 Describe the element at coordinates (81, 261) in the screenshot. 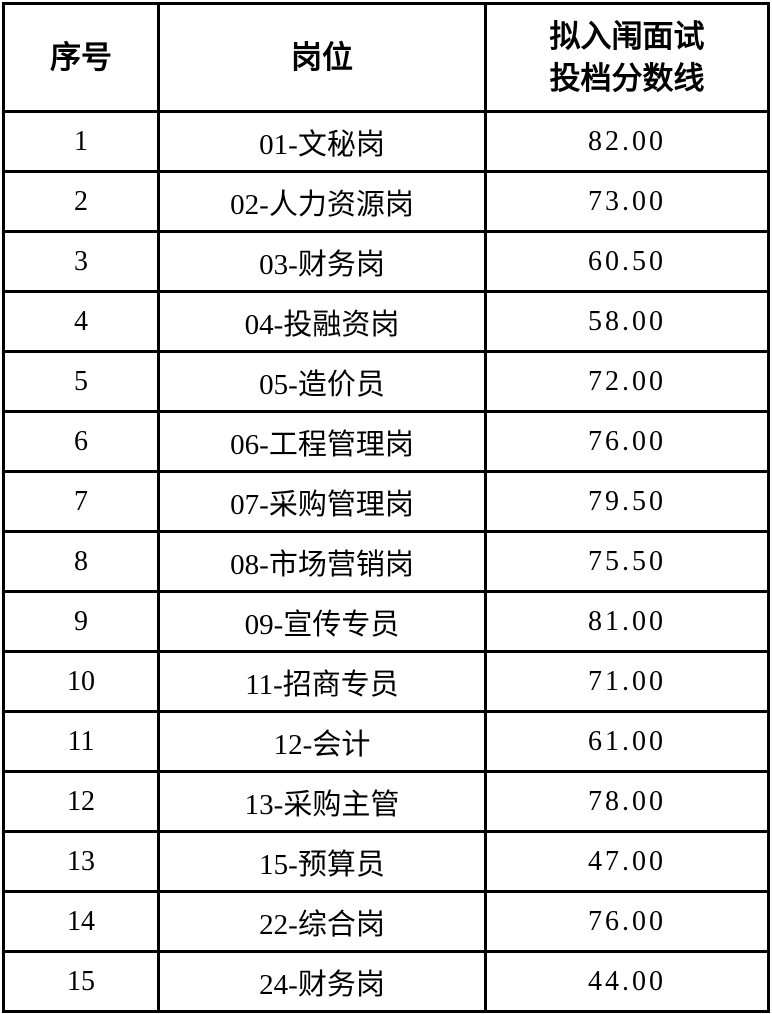

I see `serial-cell: 3` at that location.